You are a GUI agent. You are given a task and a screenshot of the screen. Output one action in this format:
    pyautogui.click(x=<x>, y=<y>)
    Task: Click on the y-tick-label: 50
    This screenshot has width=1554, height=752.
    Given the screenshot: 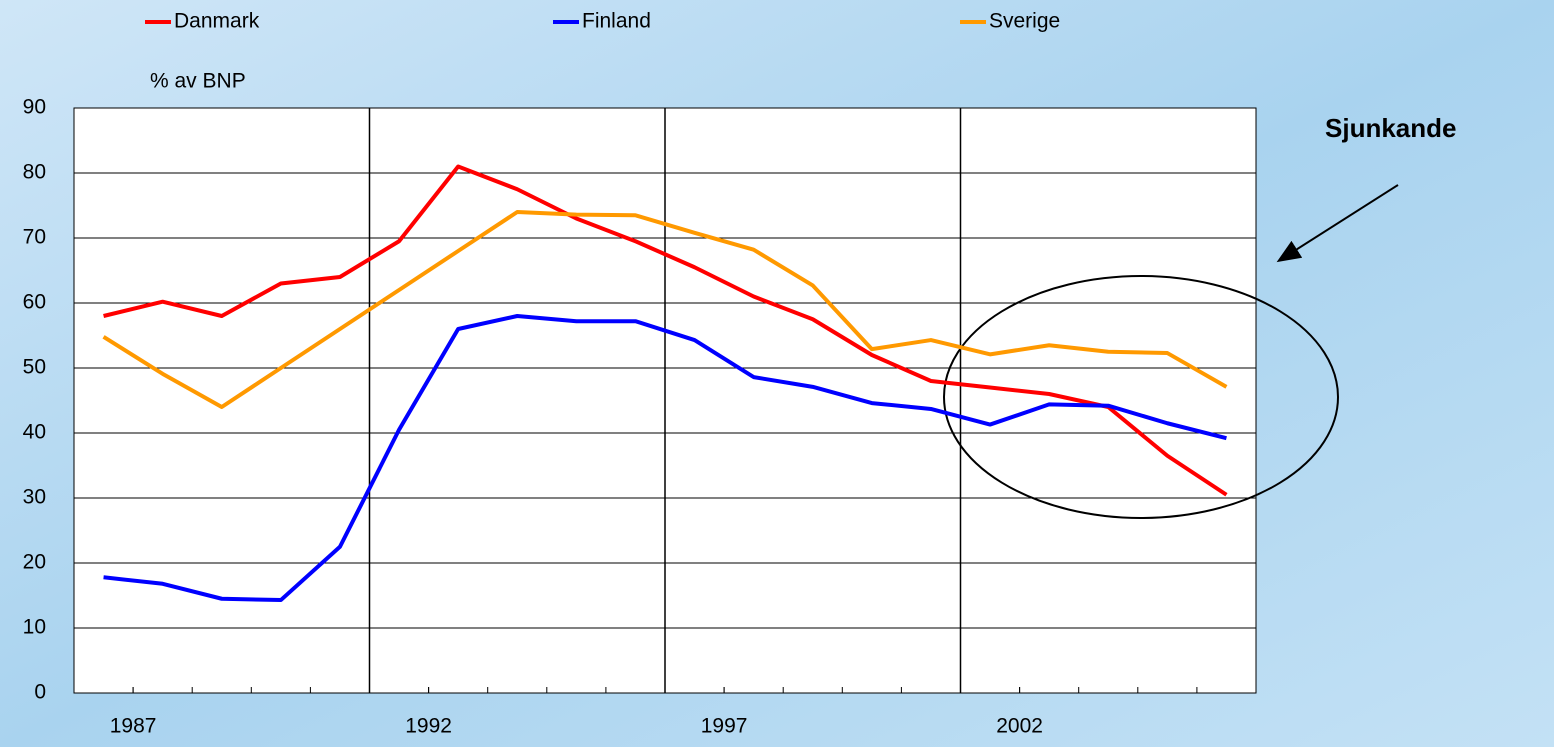 What is the action you would take?
    pyautogui.click(x=34, y=367)
    